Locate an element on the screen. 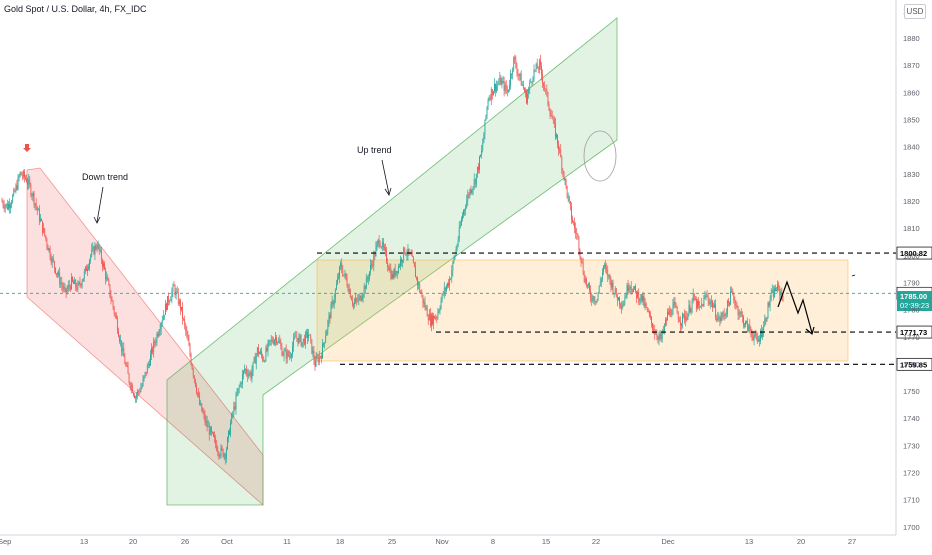 The height and width of the screenshot is (555, 932). projection-path is located at coordinates (795, 307).